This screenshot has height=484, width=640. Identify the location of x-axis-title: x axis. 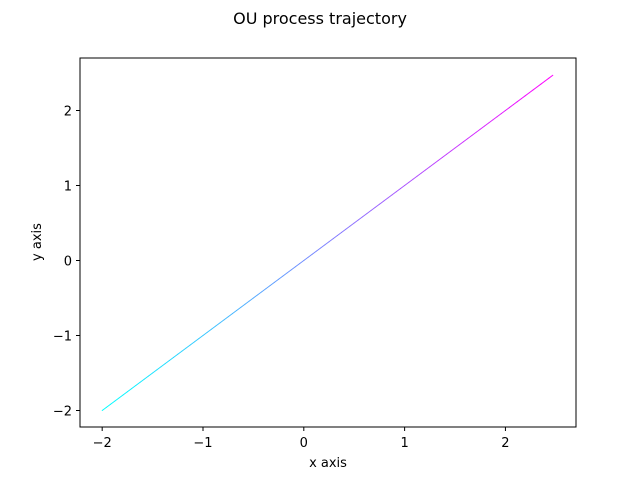
(328, 463).